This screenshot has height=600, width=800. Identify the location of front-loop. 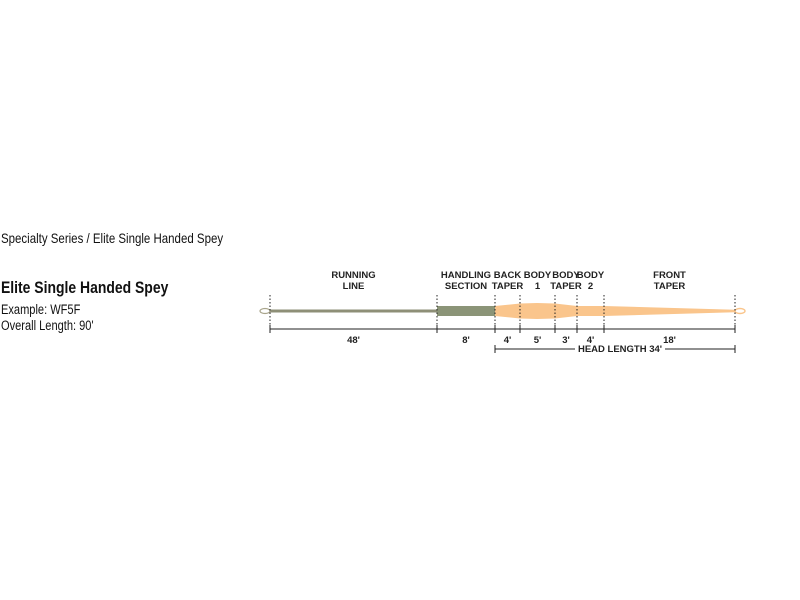
(740, 311).